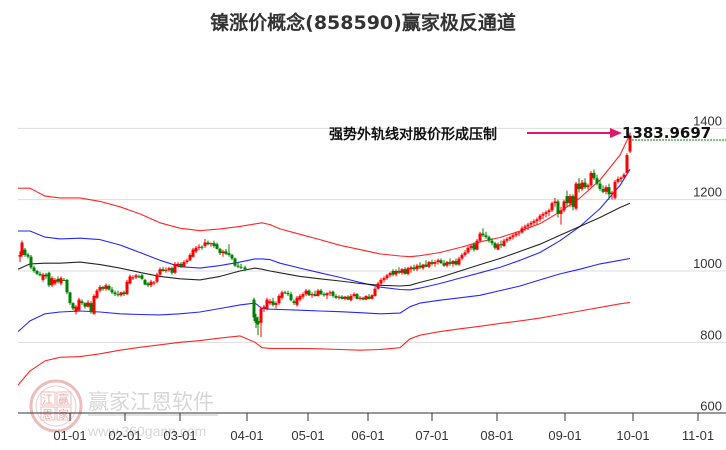  Describe the element at coordinates (363, 23) in the screenshot. I see `chart-title: 镍涨价概念(858590)赢家极反通道` at that location.